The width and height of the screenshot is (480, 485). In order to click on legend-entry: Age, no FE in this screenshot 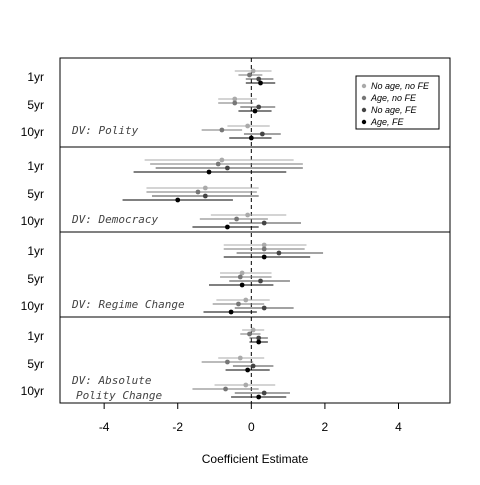, I will do `click(393, 98)`.